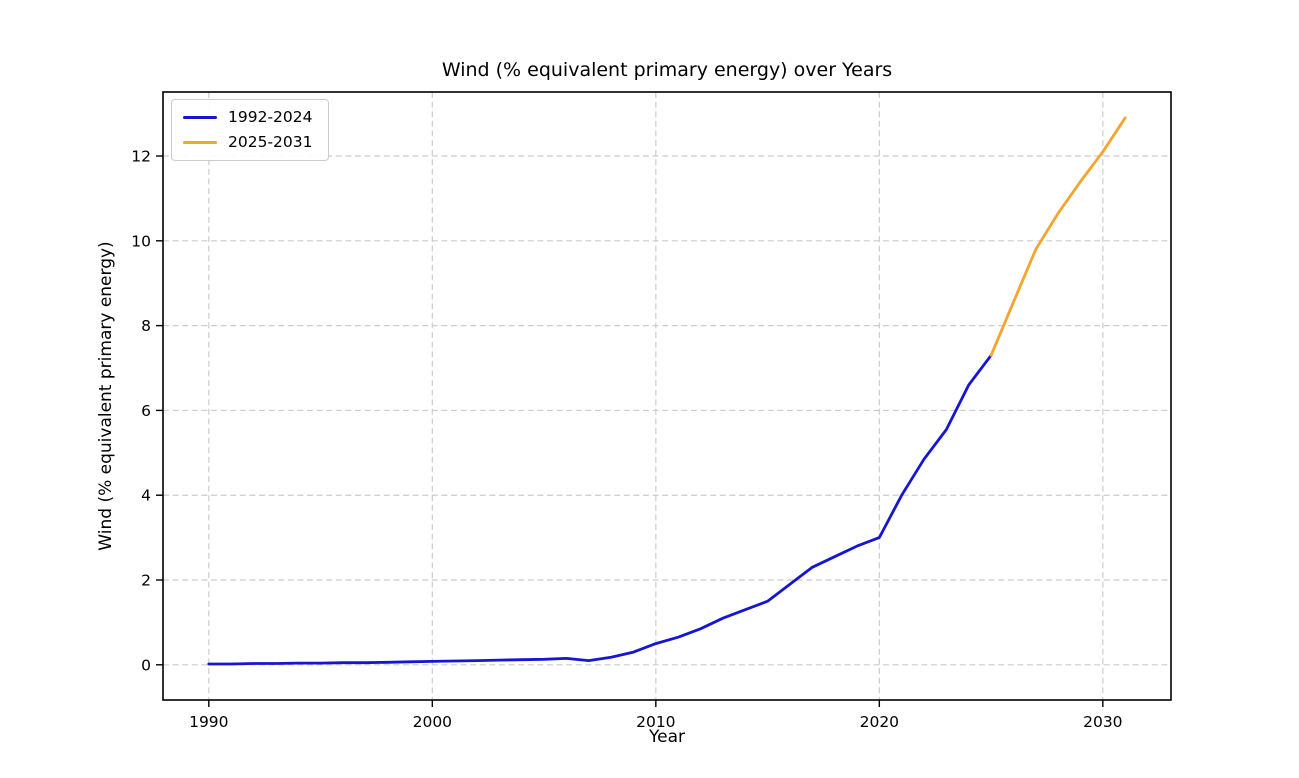  What do you see at coordinates (141, 241) in the screenshot?
I see `y-tick-label: 10` at bounding box center [141, 241].